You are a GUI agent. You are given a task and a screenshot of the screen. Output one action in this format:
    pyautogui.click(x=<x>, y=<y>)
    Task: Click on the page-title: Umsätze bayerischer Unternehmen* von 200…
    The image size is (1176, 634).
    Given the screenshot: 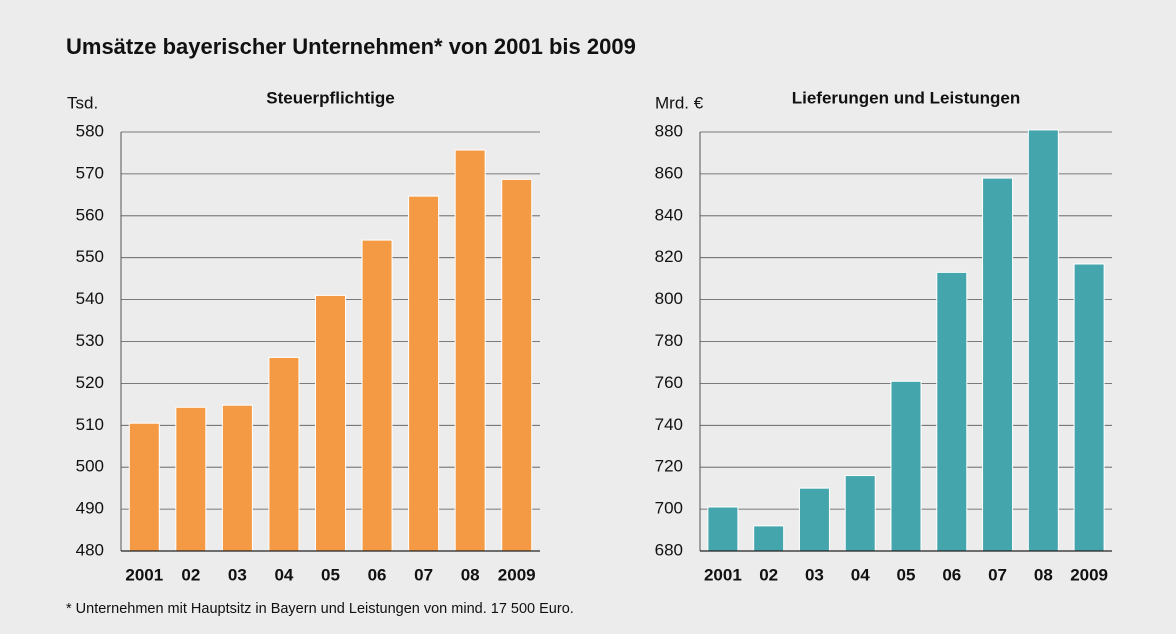 What is the action you would take?
    pyautogui.click(x=351, y=46)
    